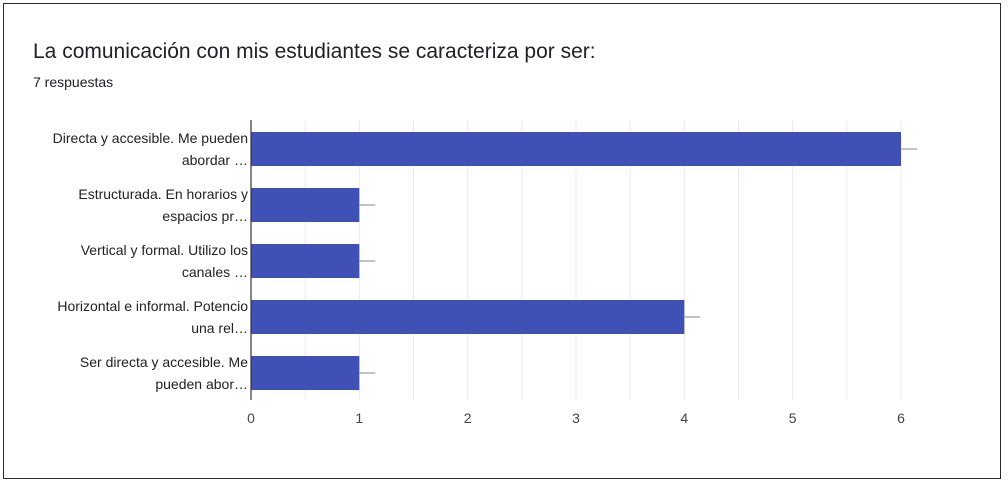 The height and width of the screenshot is (485, 1008). I want to click on x-tick-label: 6, so click(901, 418).